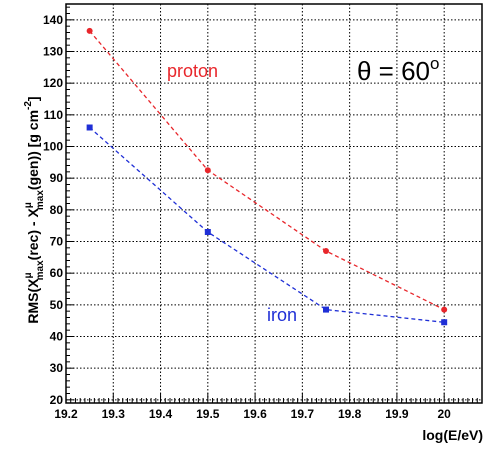 Image resolution: width=486 pixels, height=450 pixels. Describe the element at coordinates (57, 400) in the screenshot. I see `y-tick-label: 20` at that location.